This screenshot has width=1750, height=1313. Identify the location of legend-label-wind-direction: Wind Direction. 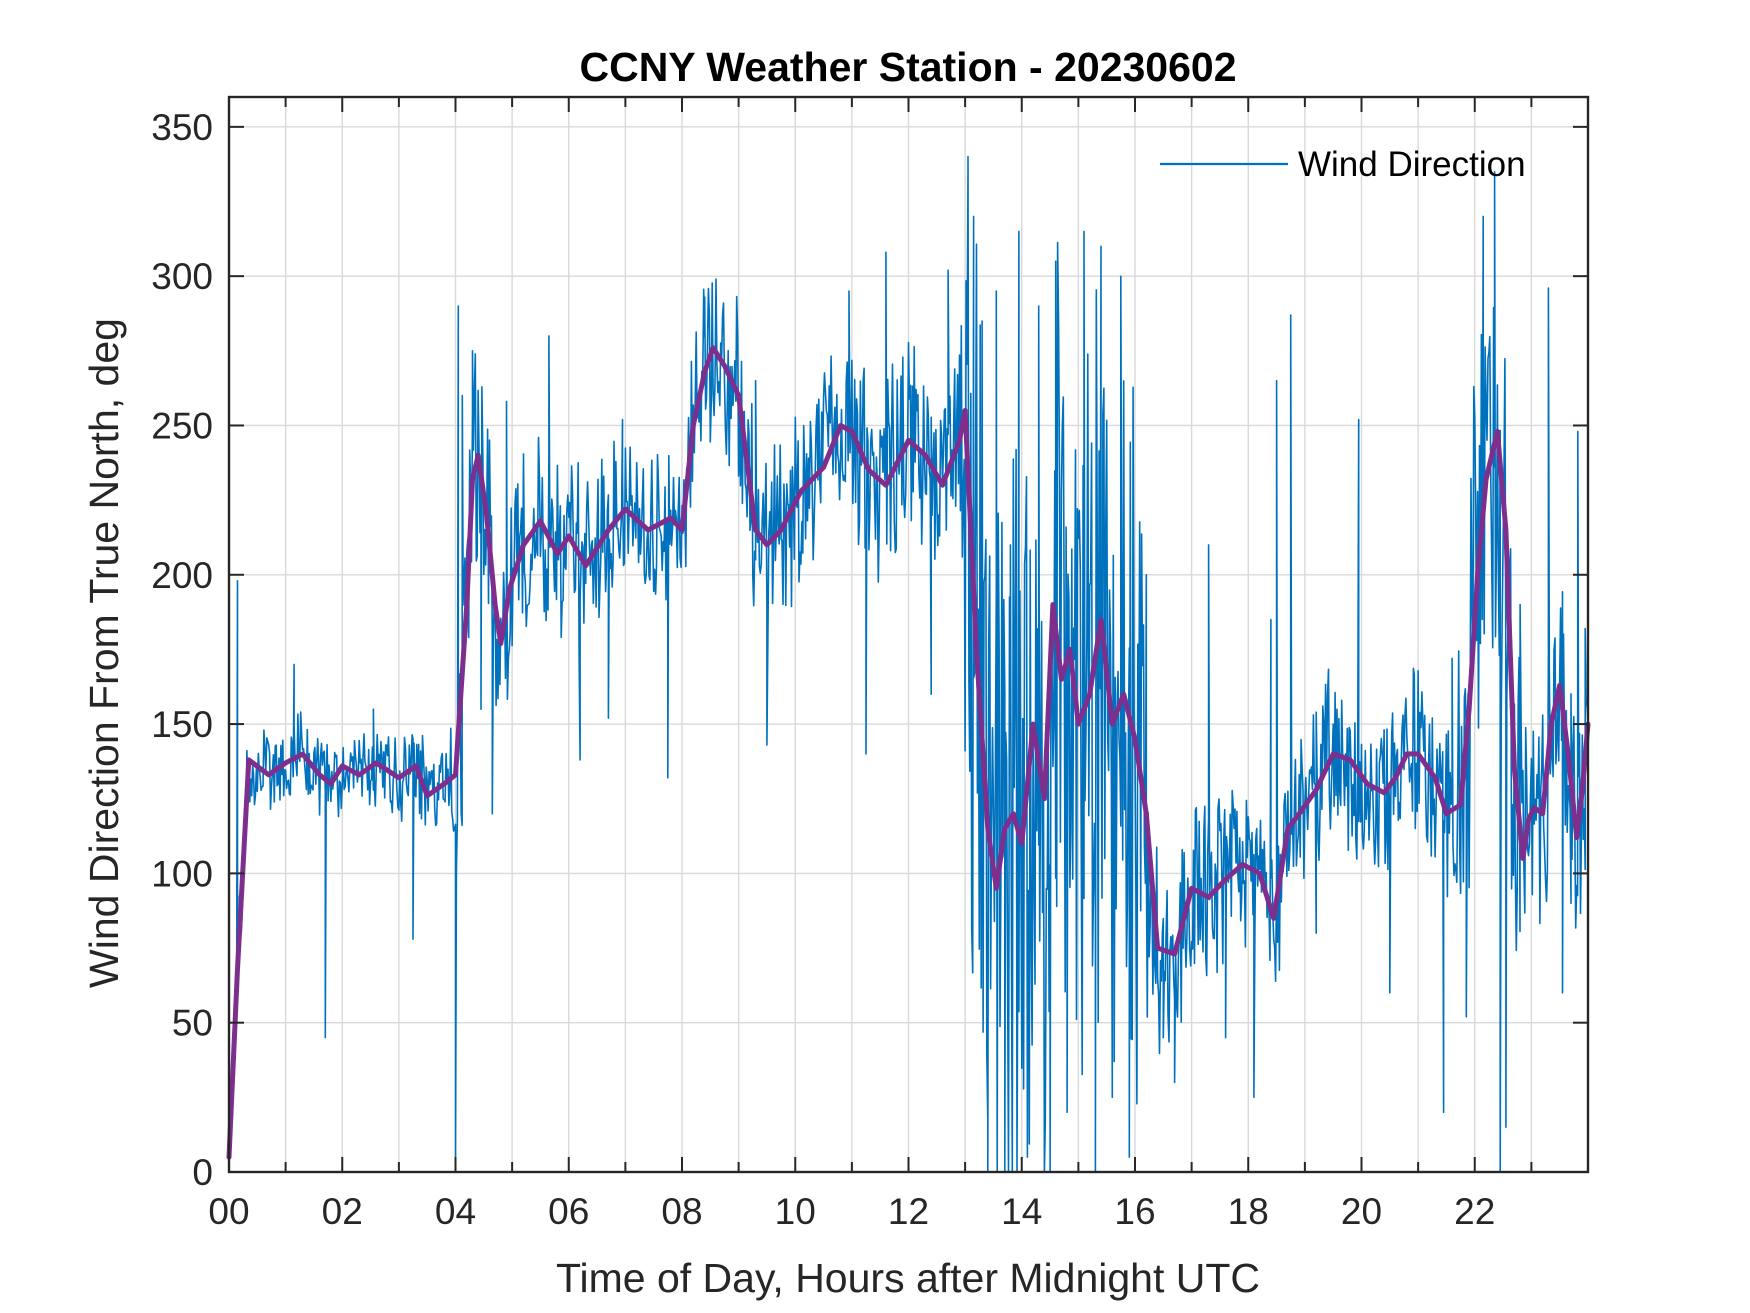
(1412, 164).